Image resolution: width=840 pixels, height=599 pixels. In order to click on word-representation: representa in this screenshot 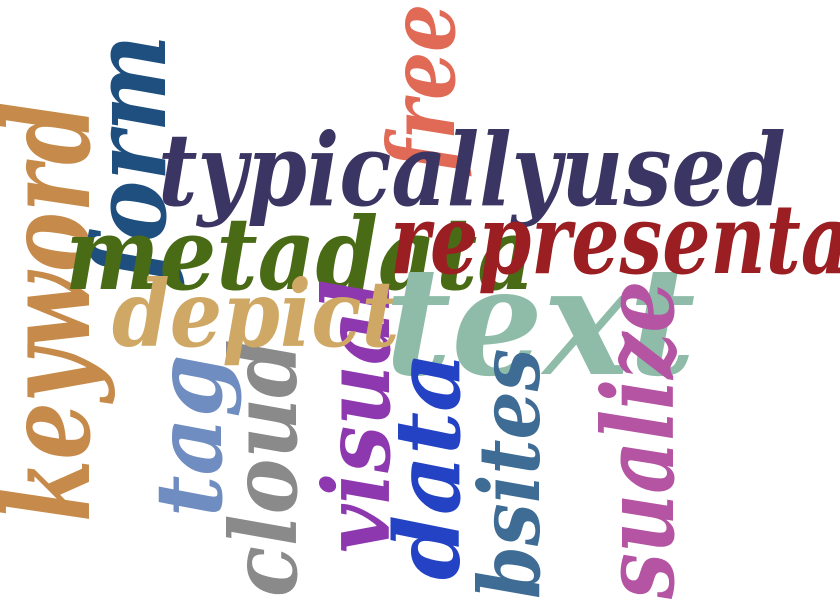, I will do `click(615, 239)`.